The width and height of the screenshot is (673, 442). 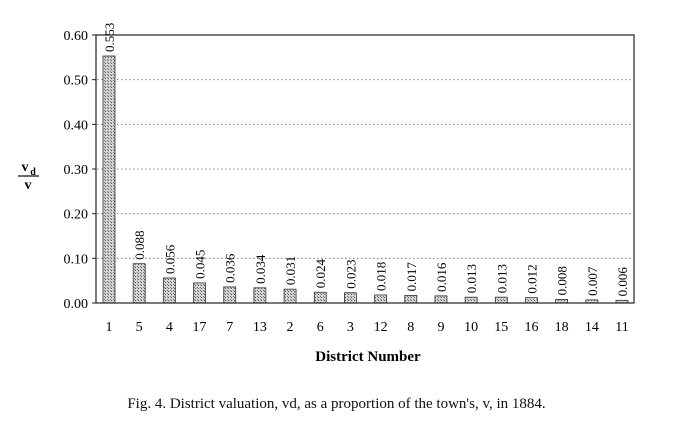 What do you see at coordinates (440, 327) in the screenshot?
I see `x-tick-label: 9` at bounding box center [440, 327].